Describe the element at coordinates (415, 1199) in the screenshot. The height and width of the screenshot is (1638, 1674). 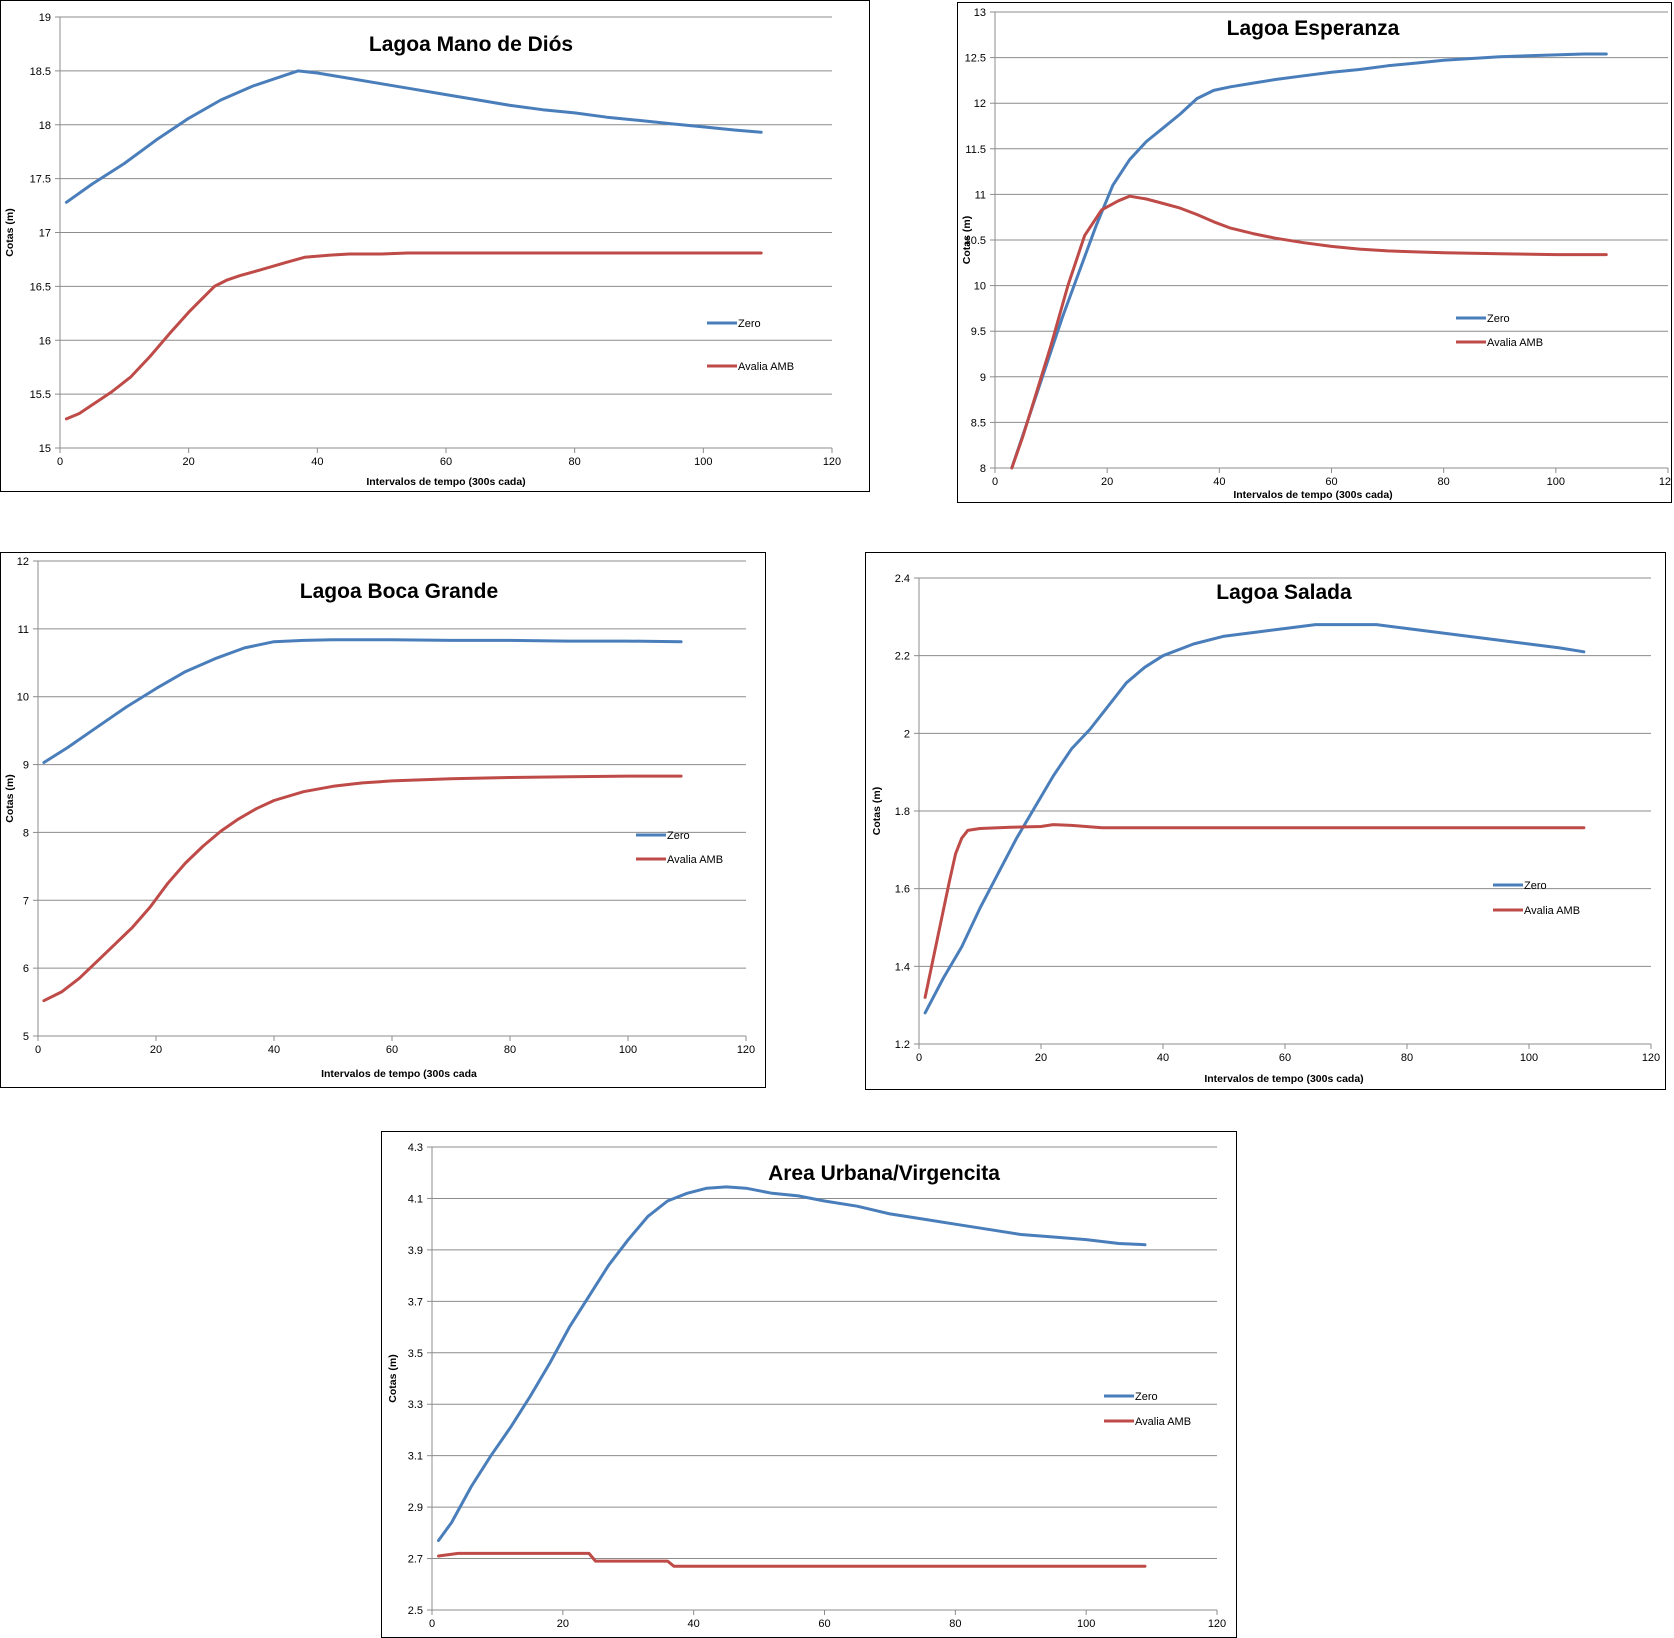
I see `y-tick-label: 4.1` at that location.